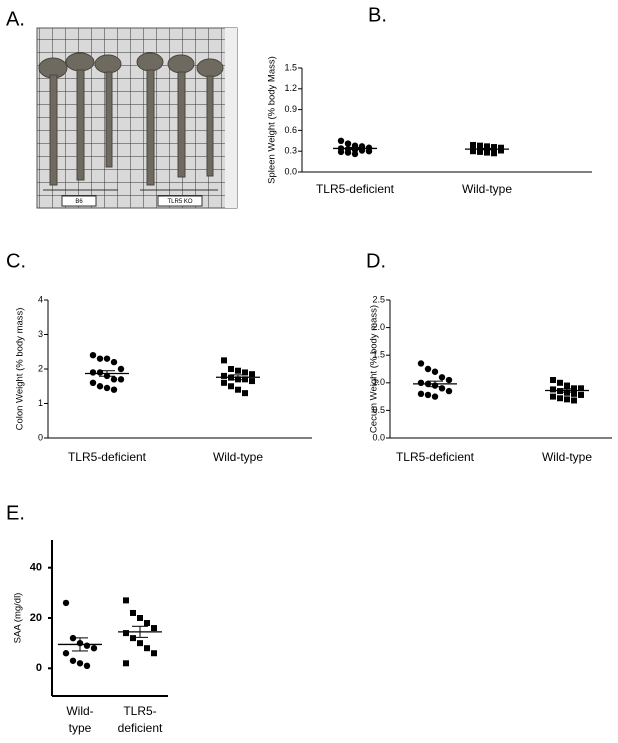 This screenshot has width=618, height=743. Describe the element at coordinates (40, 299) in the screenshot. I see `y-tick-label: 4` at that location.